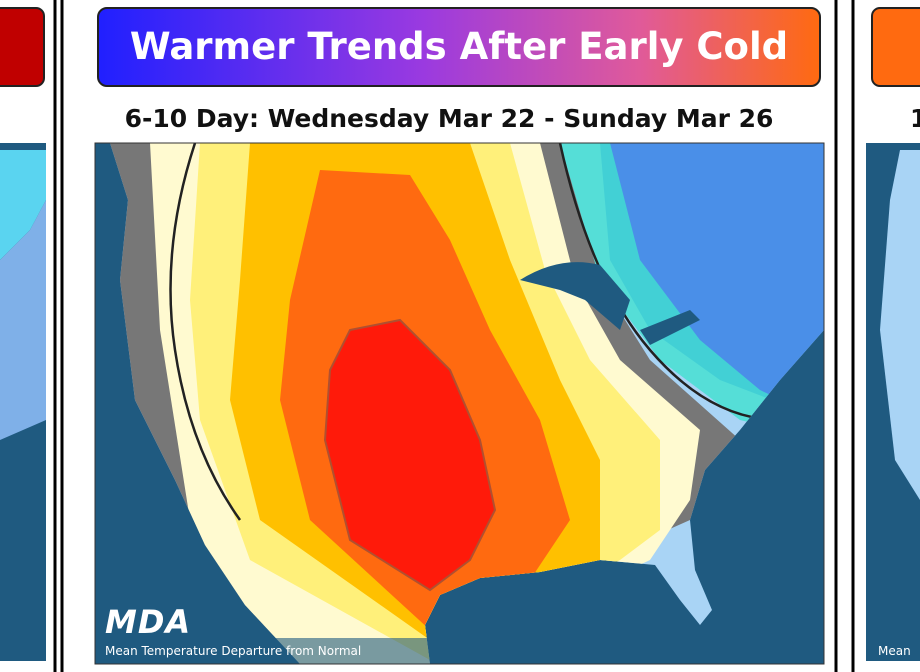  Describe the element at coordinates (148, 622) in the screenshot. I see `map-logo: MDA` at that location.